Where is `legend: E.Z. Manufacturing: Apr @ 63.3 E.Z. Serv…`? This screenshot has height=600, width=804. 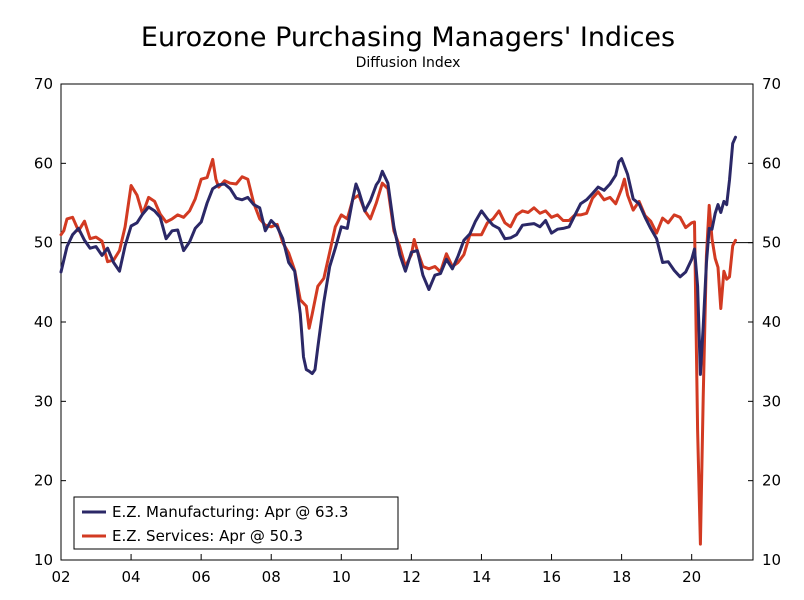 legend: E.Z. Manufacturing: Apr @ 63.3 E.Z. Serv… is located at coordinates (236, 523).